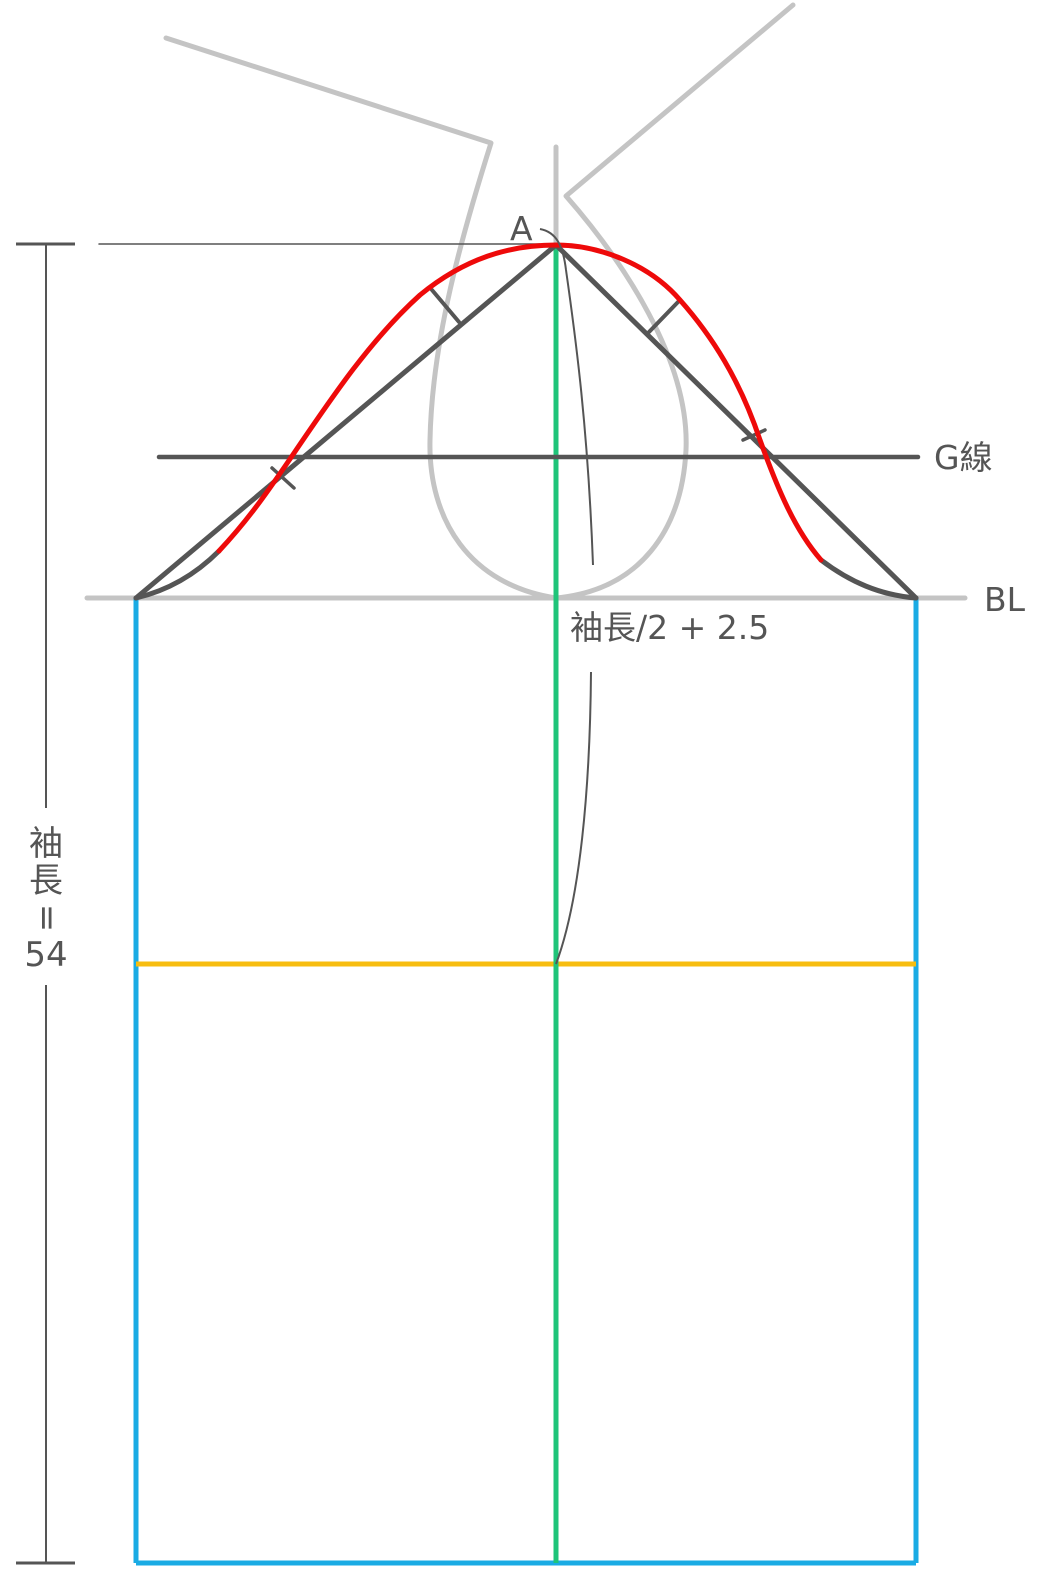 The height and width of the screenshot is (1580, 1060). I want to click on back-bodice-outline, so click(674, 301).